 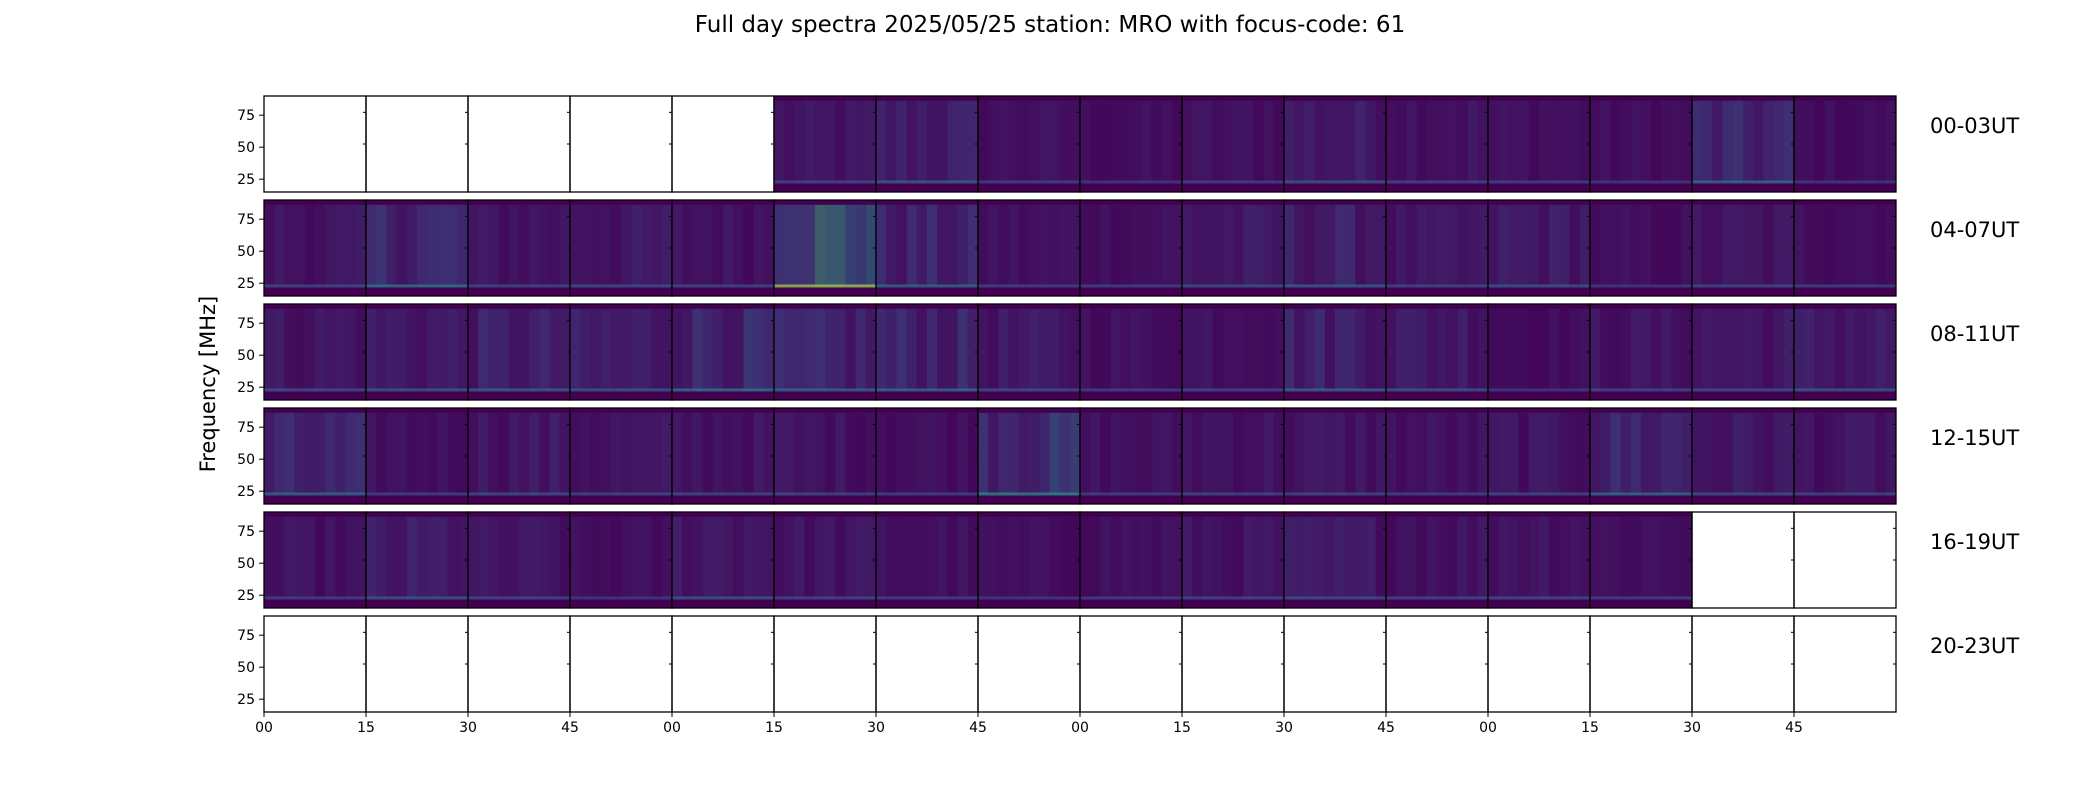 I want to click on y-tick-label: 25, so click(x=246, y=596).